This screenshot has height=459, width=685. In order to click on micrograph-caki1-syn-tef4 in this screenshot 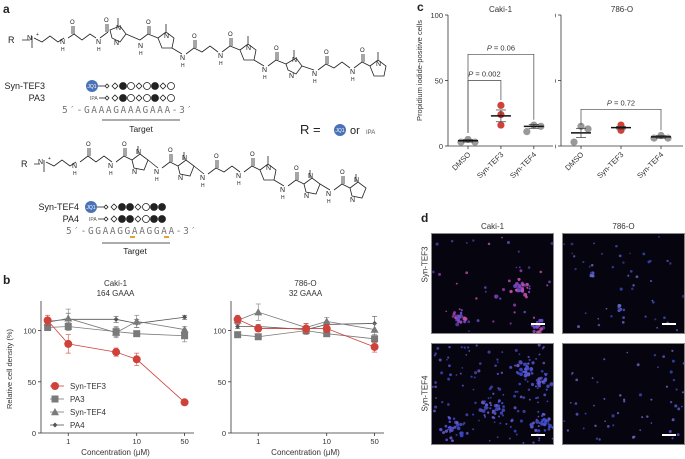, I will do `click(492, 394)`.